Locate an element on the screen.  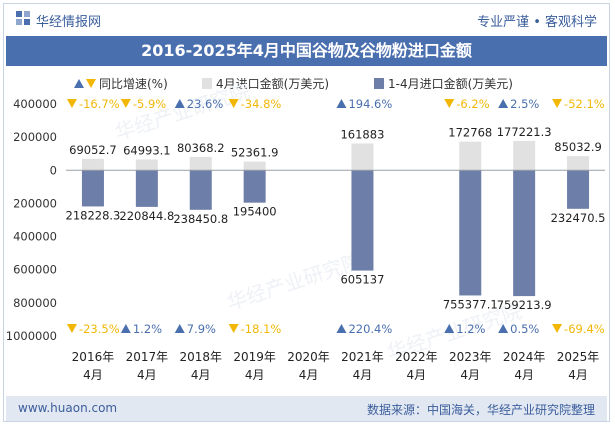
footer-bar: www.huaon.com 数据来源：中国海关，华经产业研究院整理 is located at coordinates (306, 408).